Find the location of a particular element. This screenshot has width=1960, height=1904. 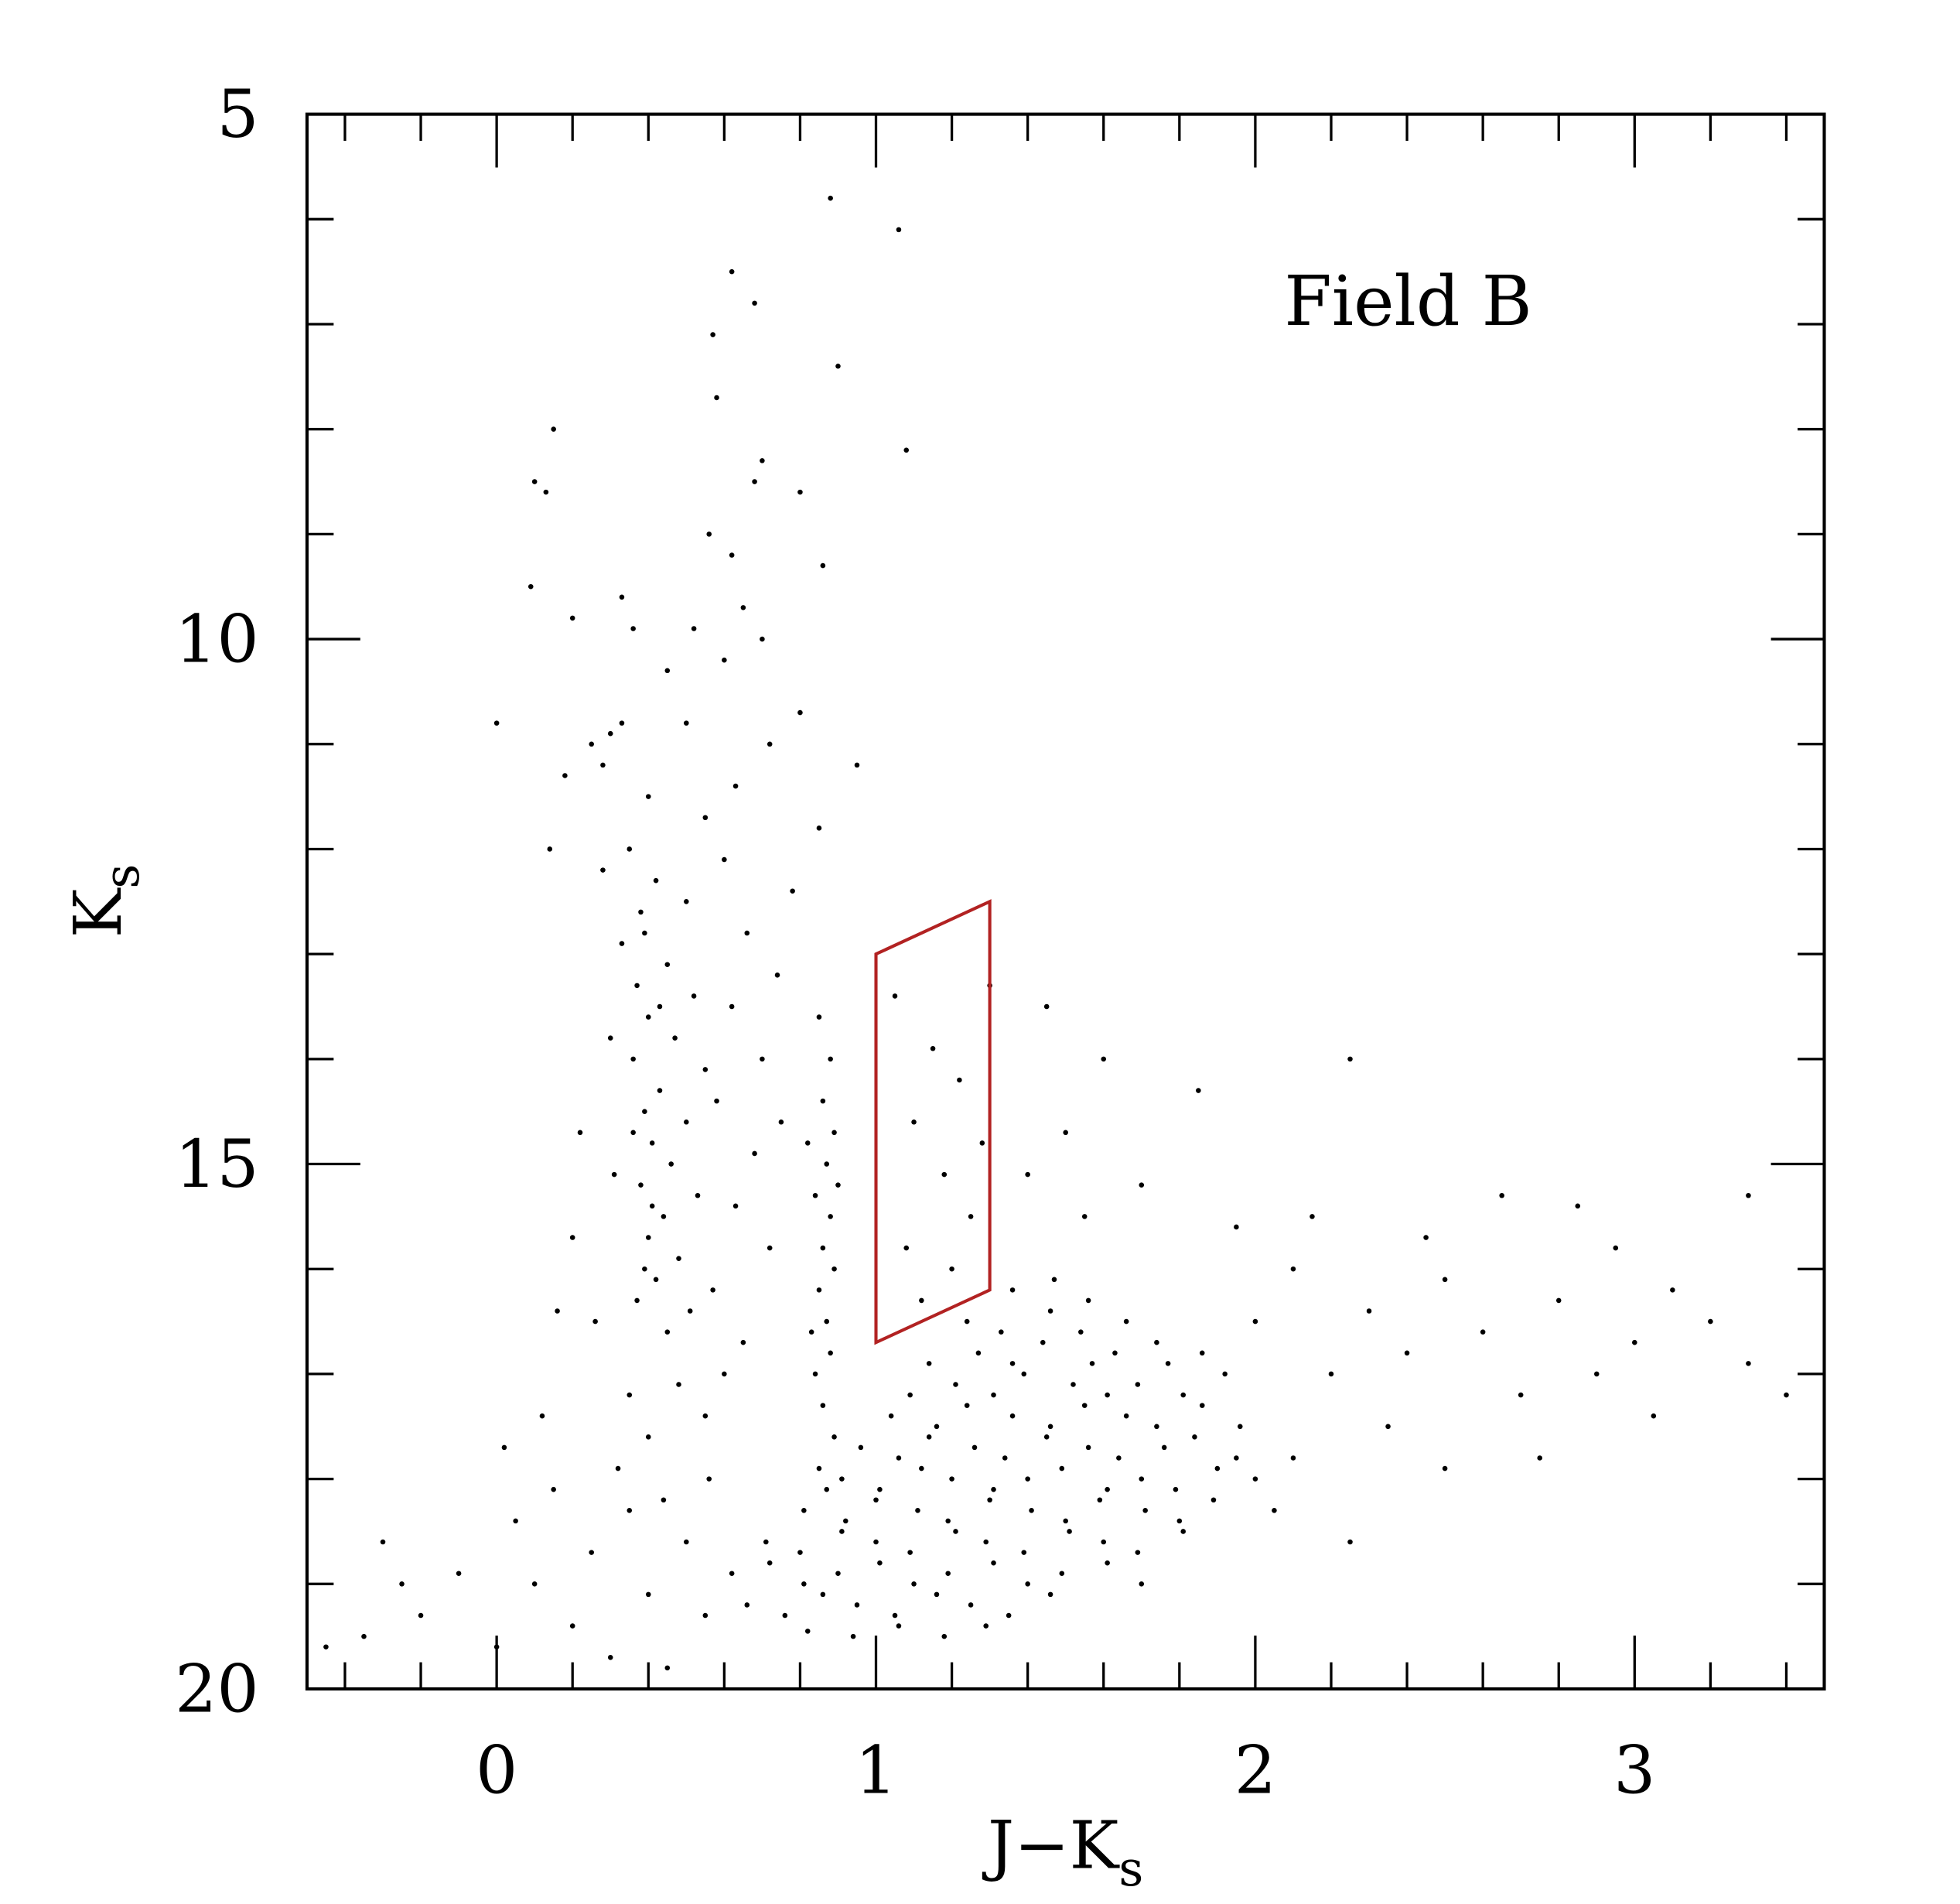

x-axis-label-main: J−K is located at coordinates (1051, 1845).